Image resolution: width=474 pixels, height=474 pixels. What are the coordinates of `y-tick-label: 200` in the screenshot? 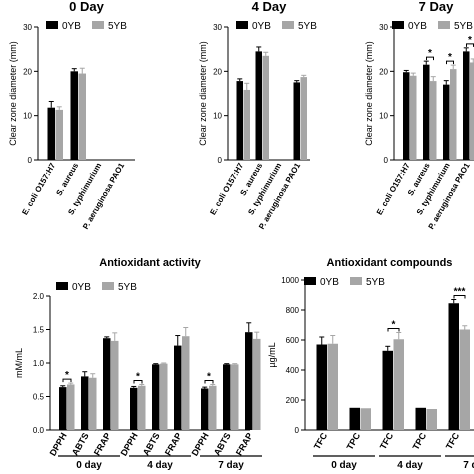 It's located at (293, 400).